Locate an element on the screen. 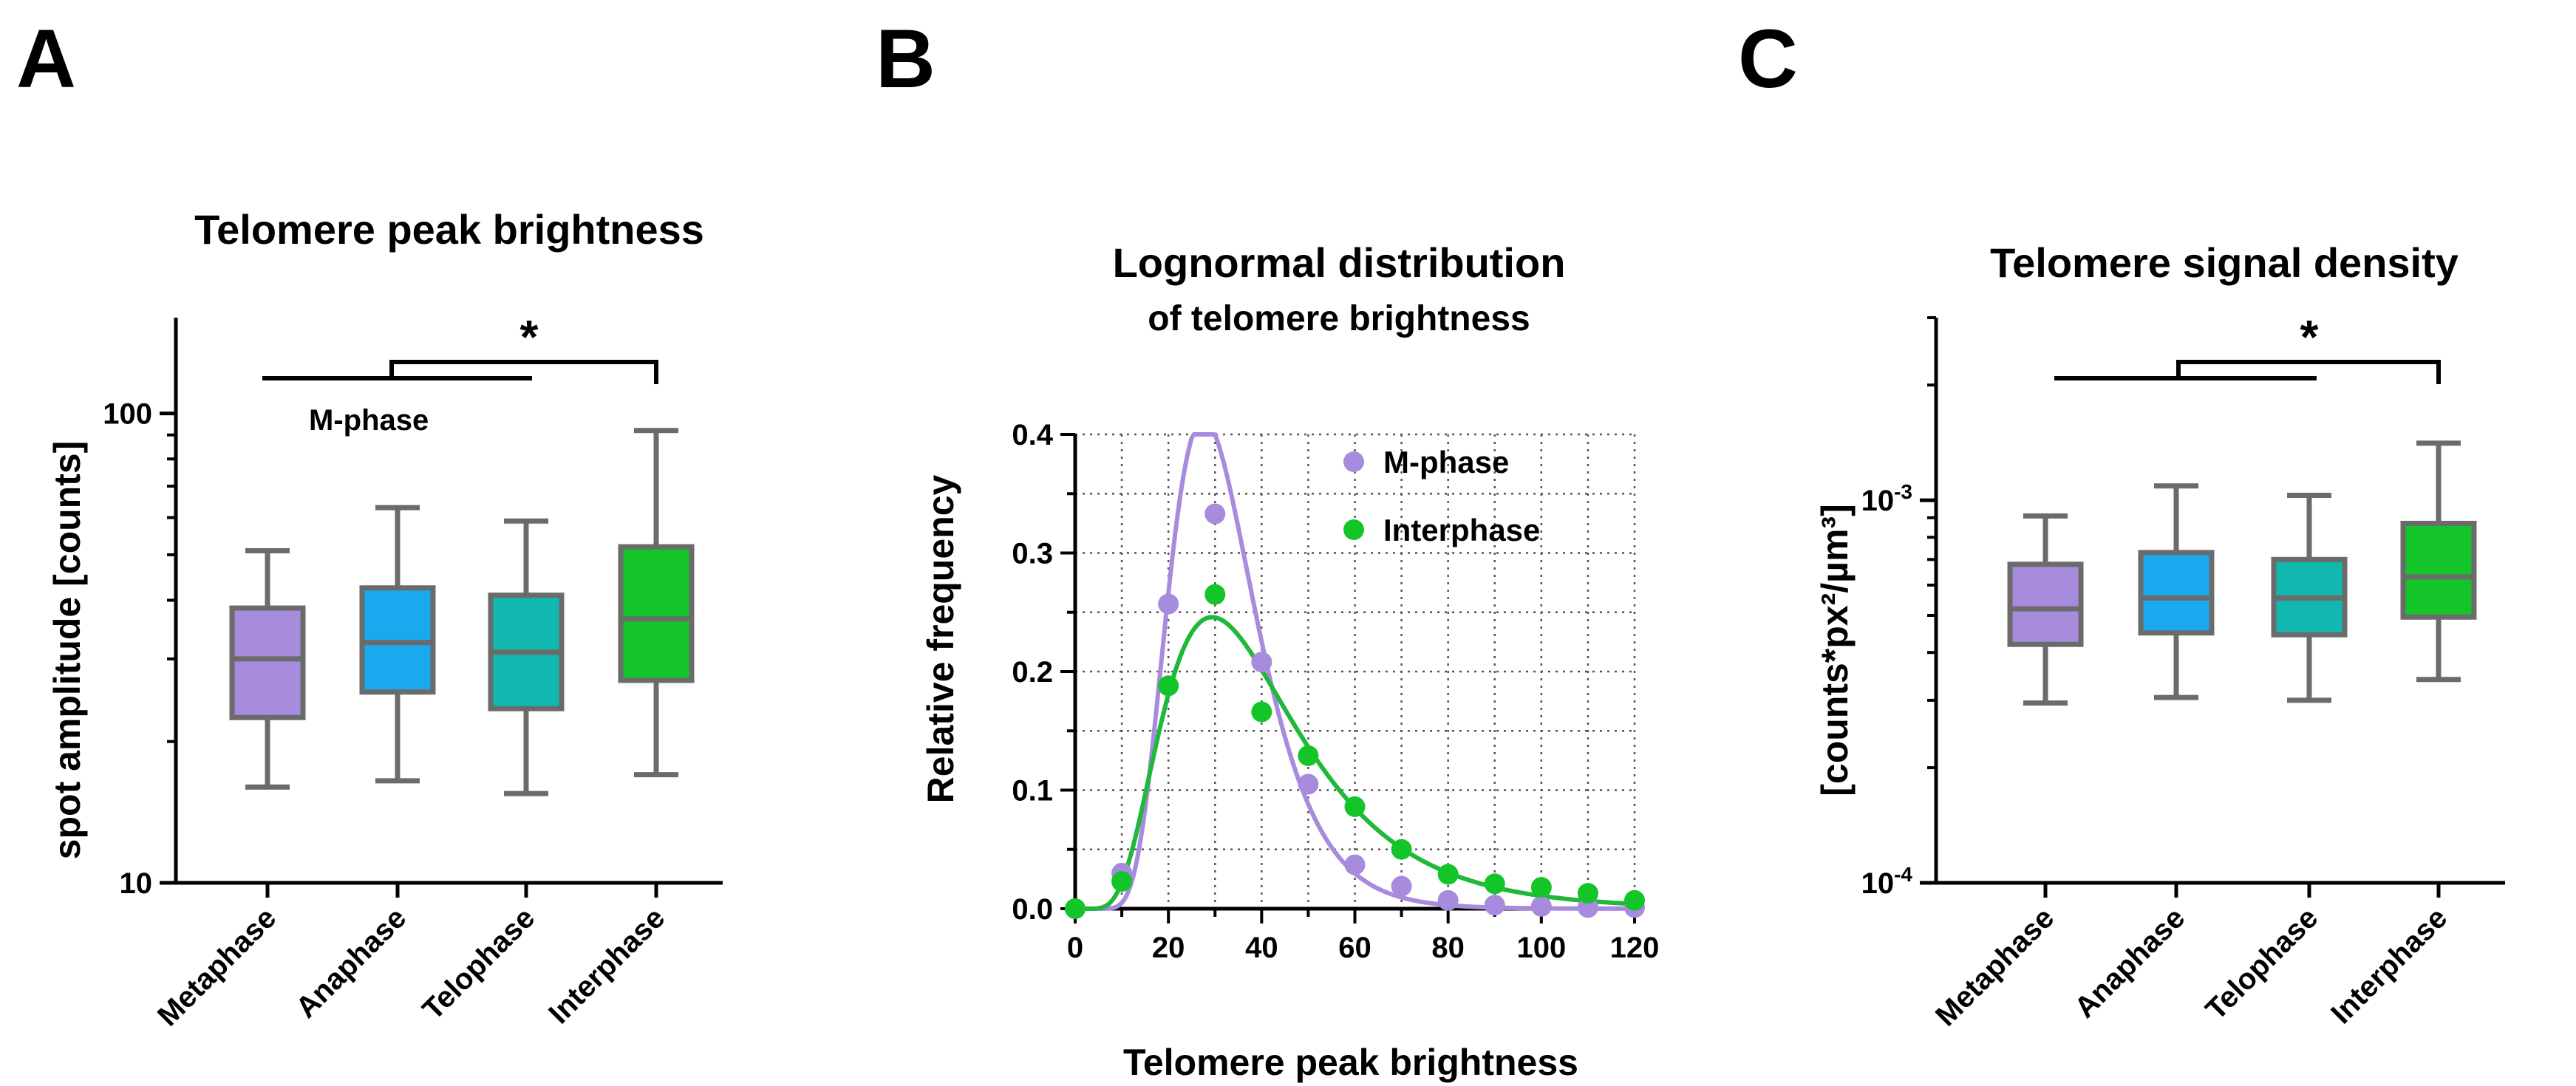 This screenshot has height=1086, width=2576. chart-b-plot: 0.0 0.1 0.2 0.3 0.4 0 20 40 60 80 100 120 is located at coordinates (1335, 691).